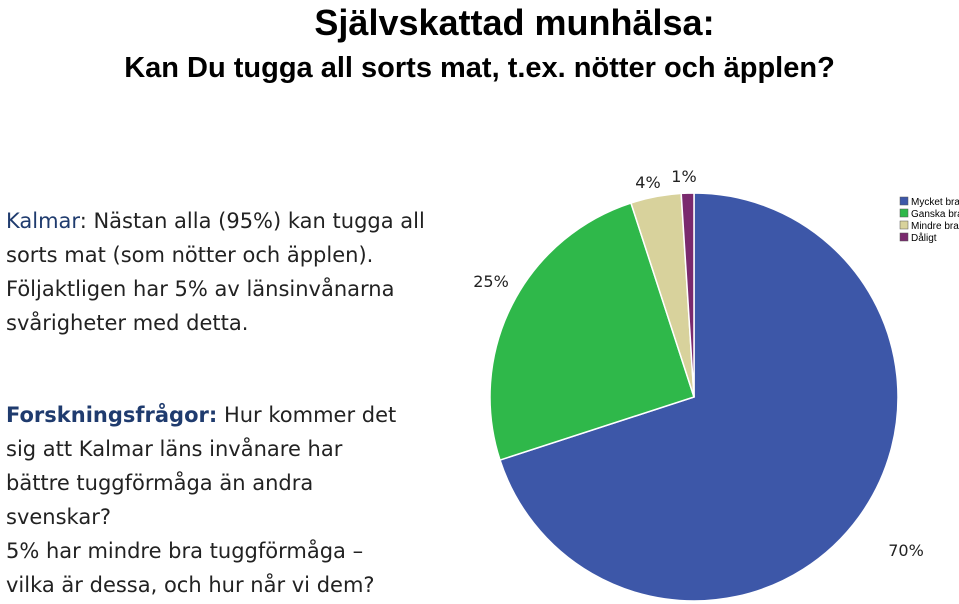 The height and width of the screenshot is (604, 959). Describe the element at coordinates (514, 22) in the screenshot. I see `chart-title: Självskattad munhälsa:` at that location.